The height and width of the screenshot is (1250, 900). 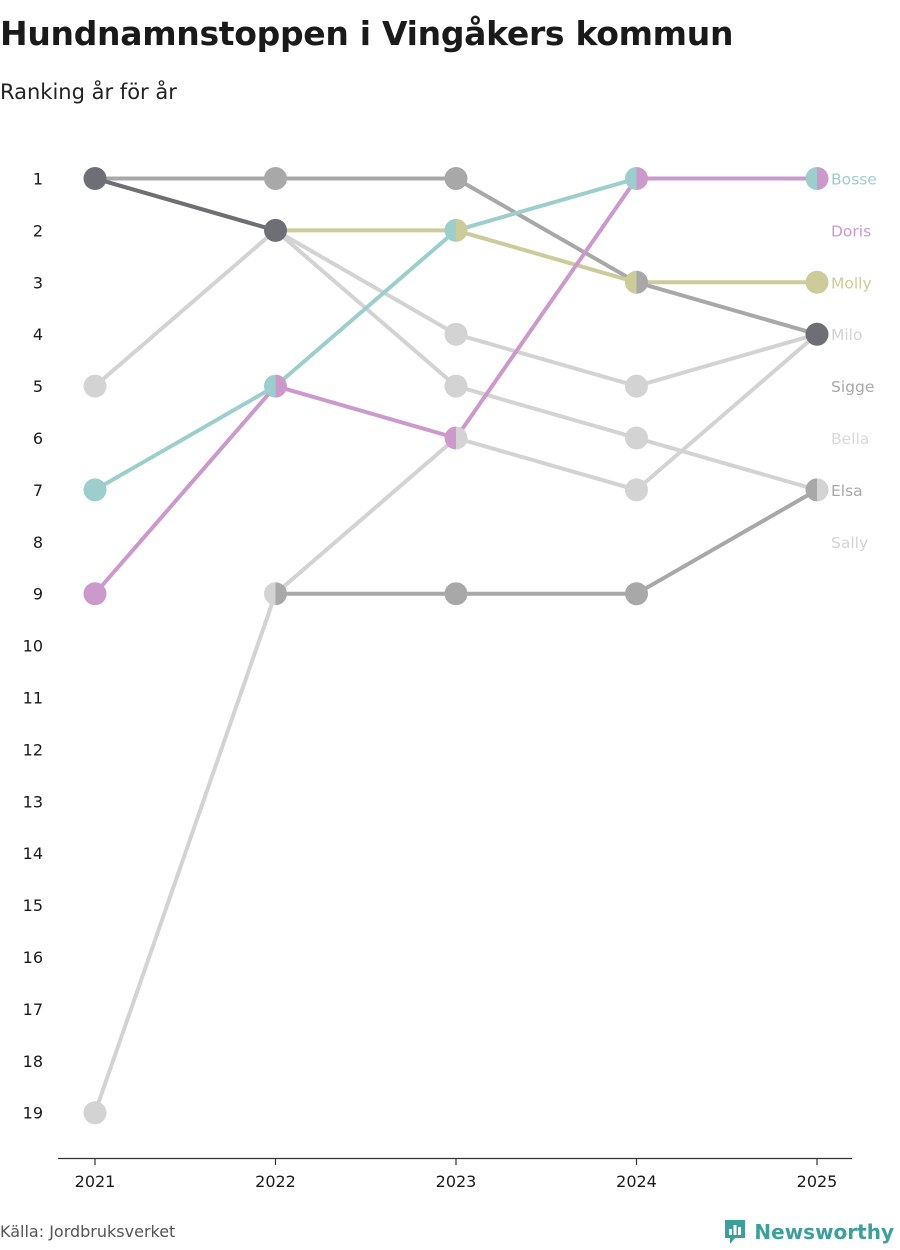 What do you see at coordinates (38, 594) in the screenshot?
I see `y-tick-label: 9` at bounding box center [38, 594].